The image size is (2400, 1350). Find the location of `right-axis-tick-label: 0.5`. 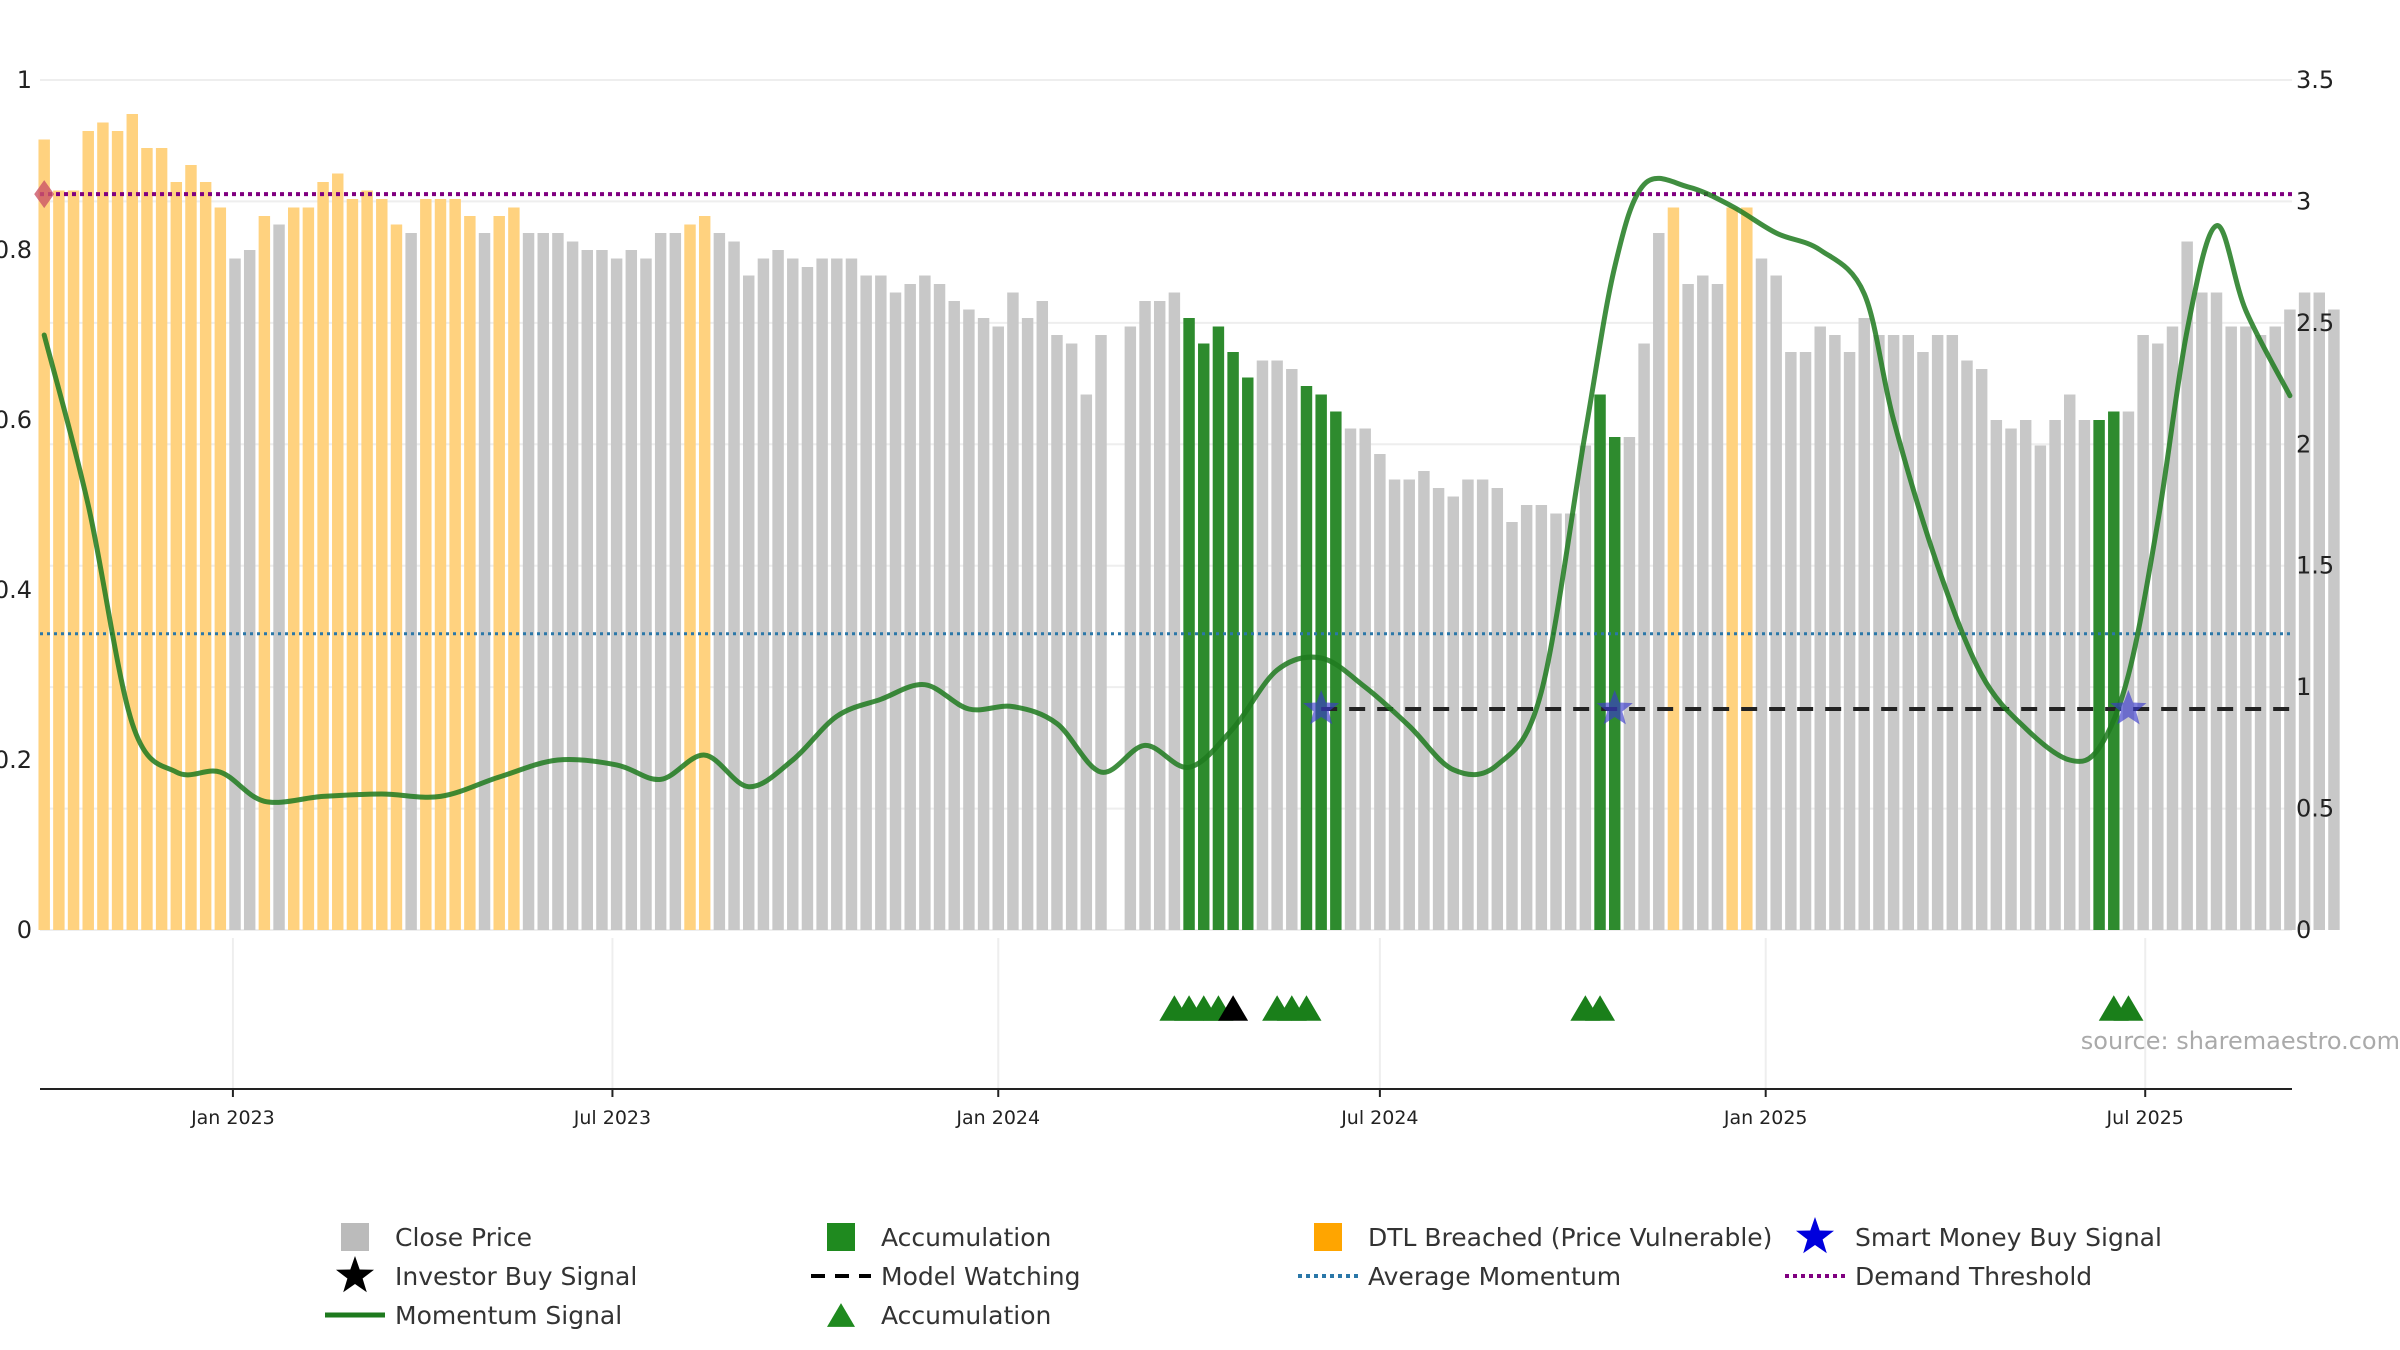

right-axis-tick-label: 0.5 is located at coordinates (2315, 809).